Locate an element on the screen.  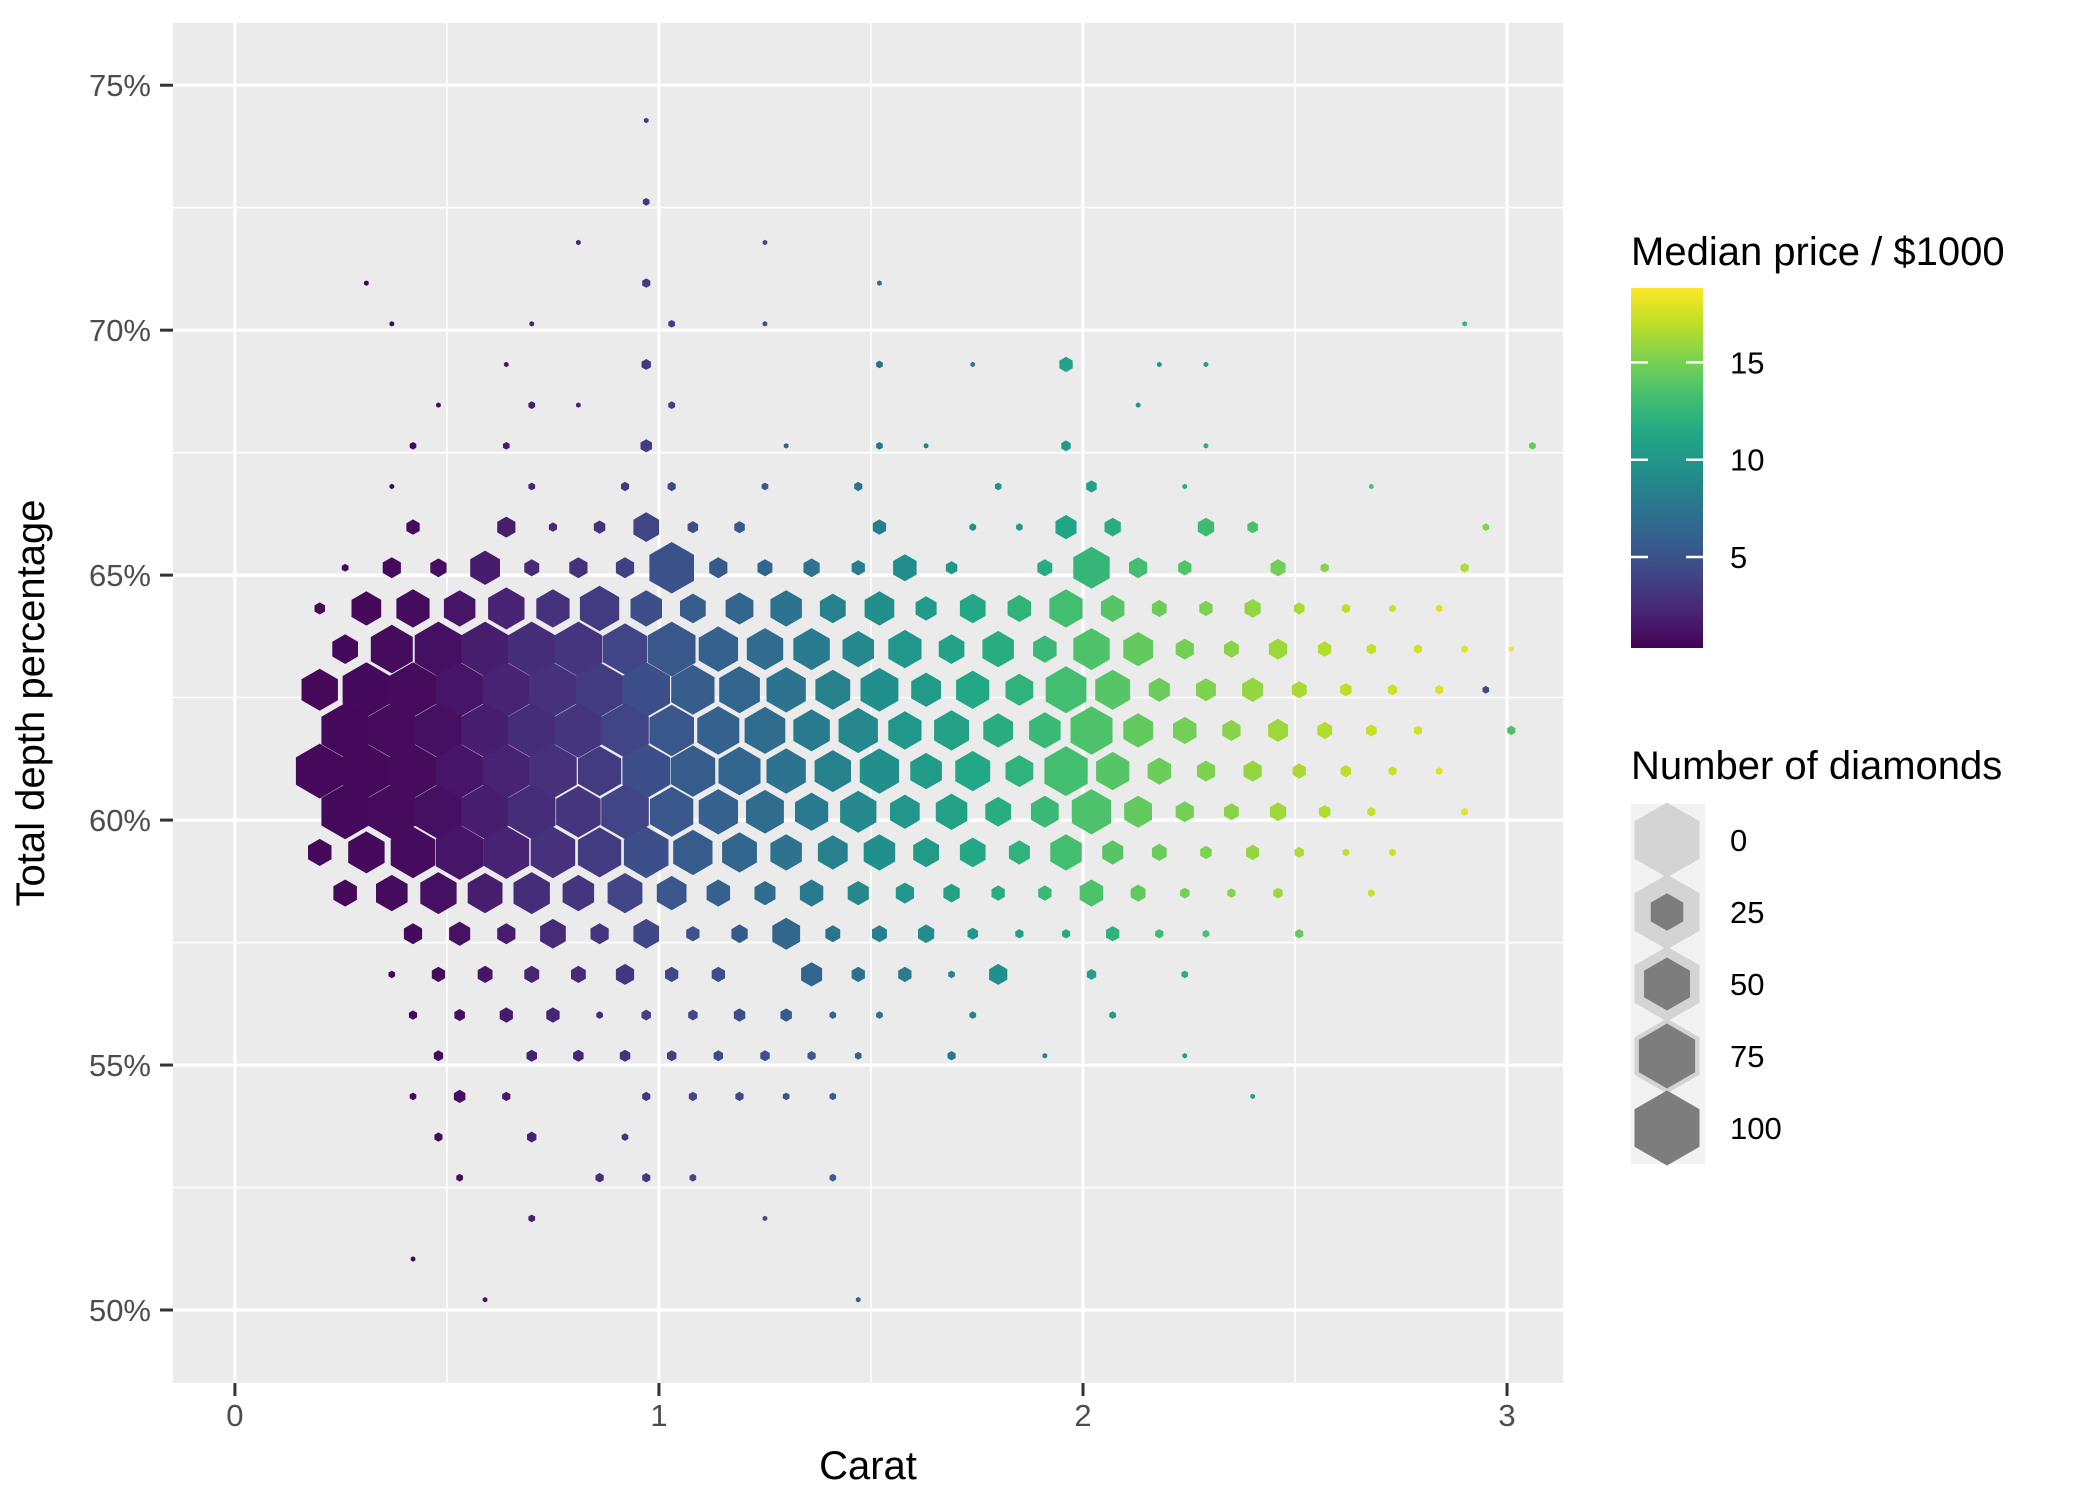
size-legend-label: 100 is located at coordinates (1756, 1128).